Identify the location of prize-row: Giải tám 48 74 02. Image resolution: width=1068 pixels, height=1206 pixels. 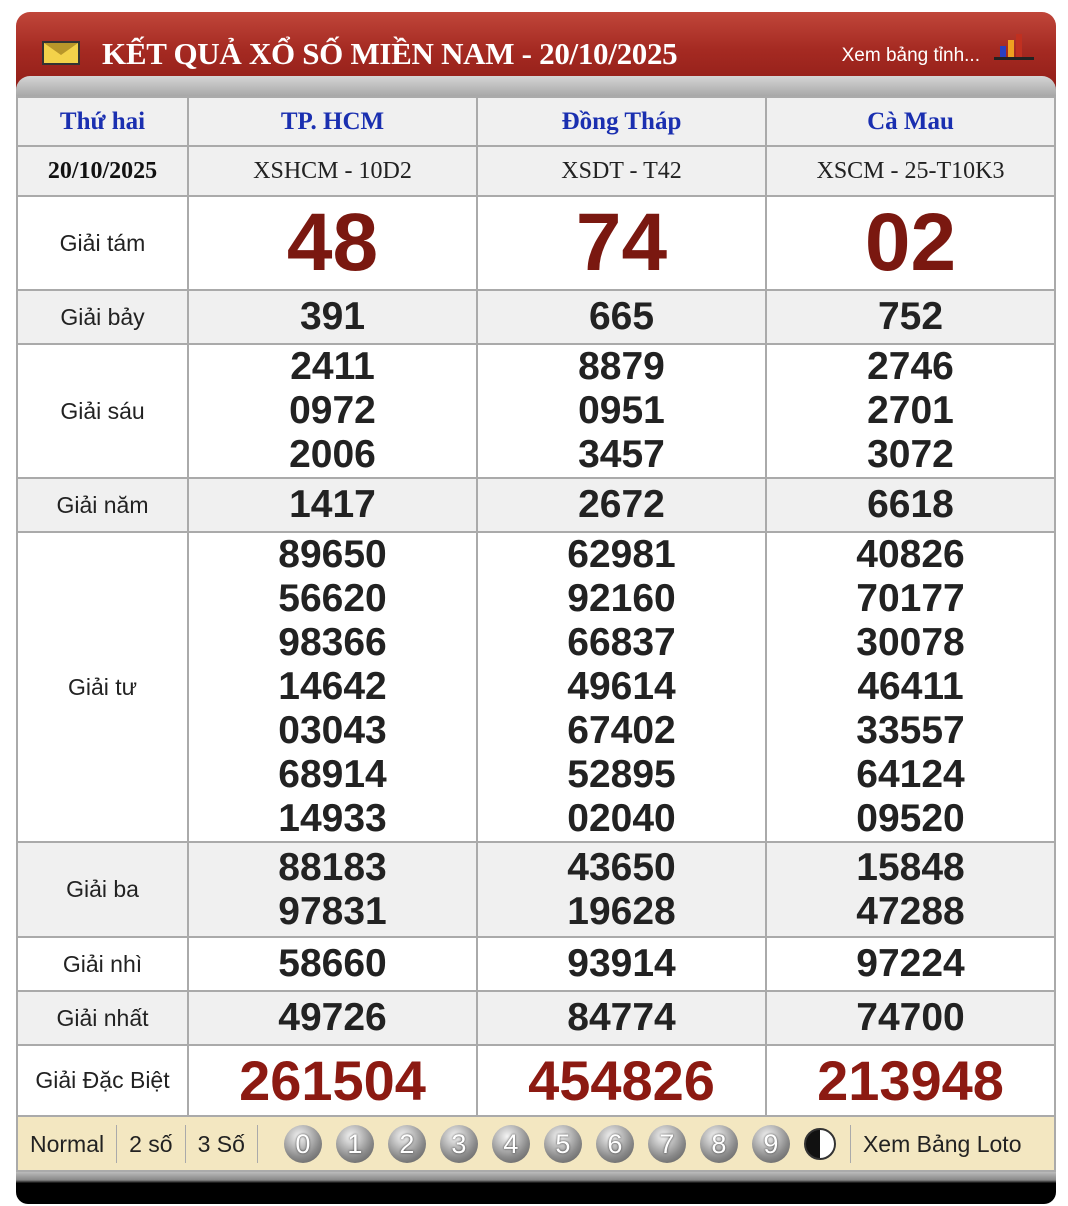
(536, 243).